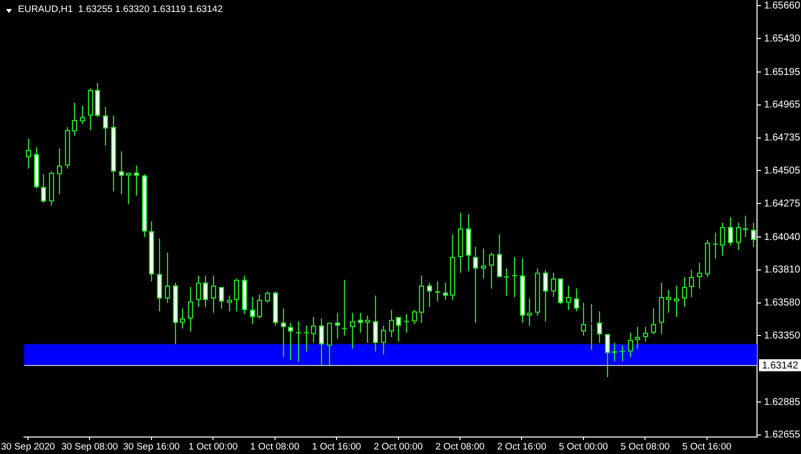  I want to click on x-tick-label: 30 Sep 2020, so click(27, 446).